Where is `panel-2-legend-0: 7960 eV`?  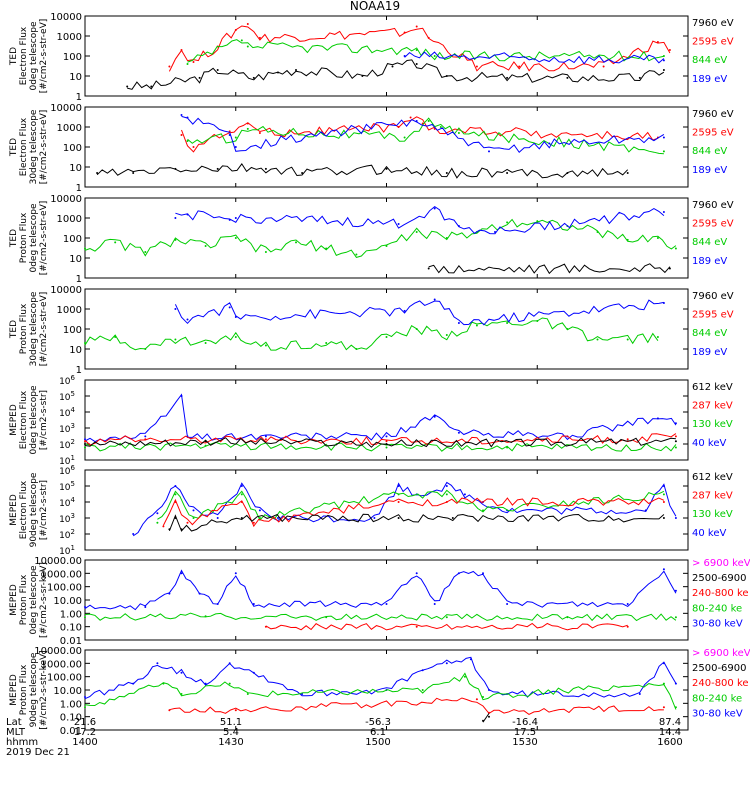 panel-2-legend-0: 7960 eV is located at coordinates (713, 205).